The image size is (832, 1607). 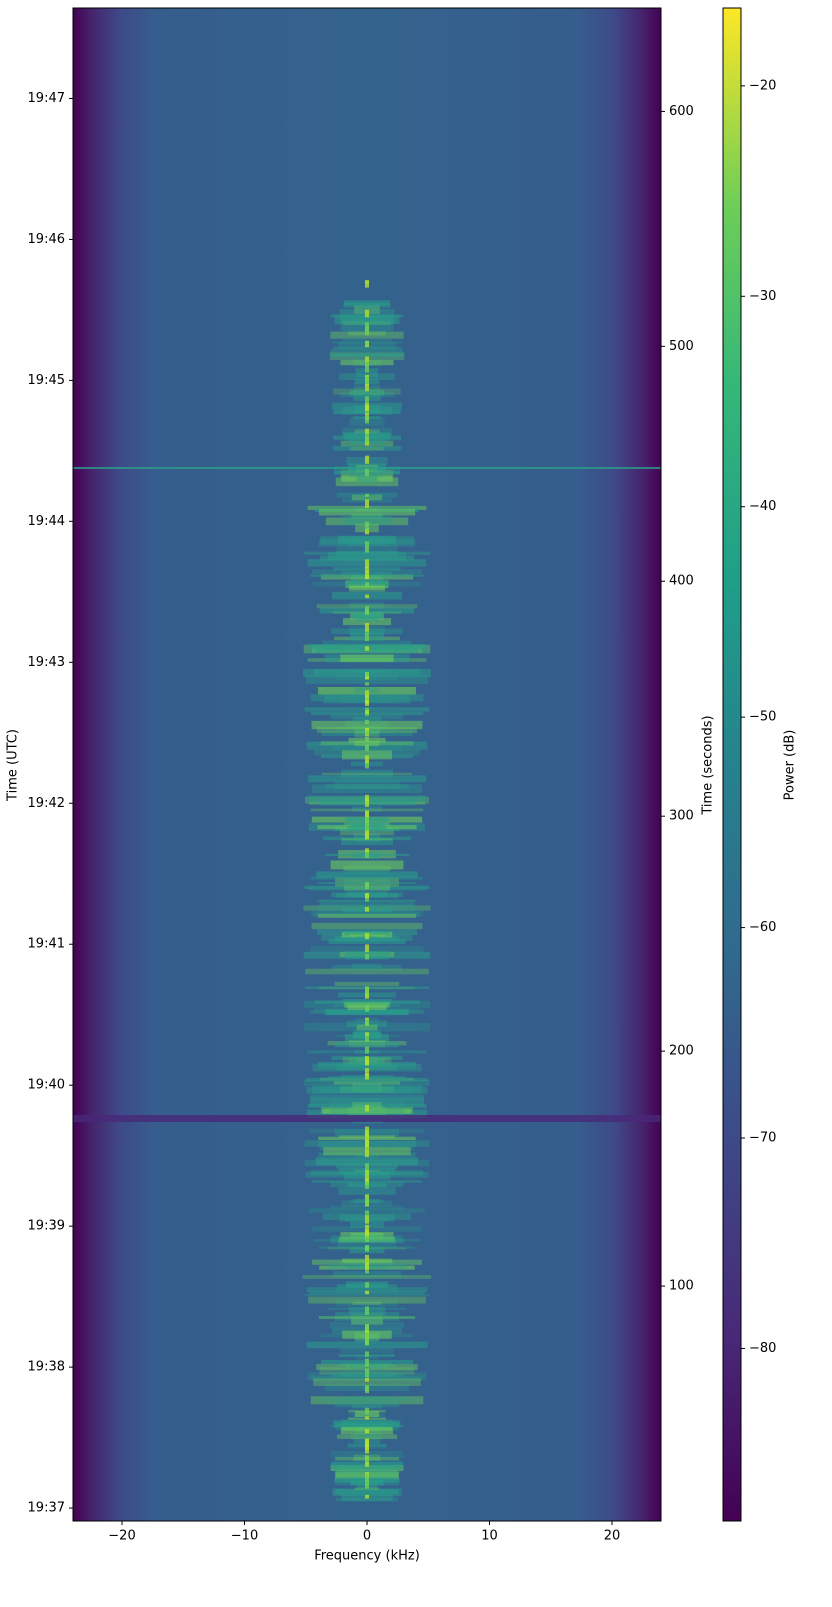 What do you see at coordinates (367, 1118) in the screenshot?
I see `texture-gap` at bounding box center [367, 1118].